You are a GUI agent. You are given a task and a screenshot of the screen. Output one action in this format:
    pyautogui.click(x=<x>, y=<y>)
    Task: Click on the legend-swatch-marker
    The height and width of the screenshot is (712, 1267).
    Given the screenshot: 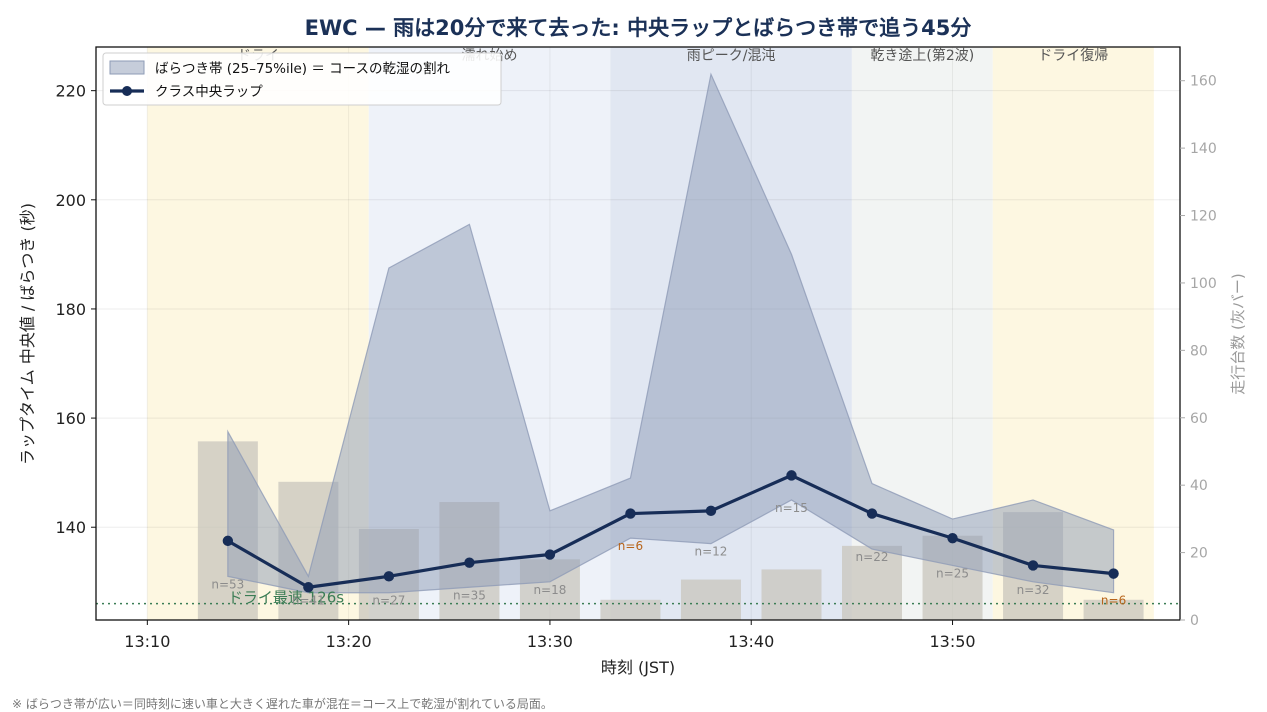 What is the action you would take?
    pyautogui.click(x=127, y=91)
    